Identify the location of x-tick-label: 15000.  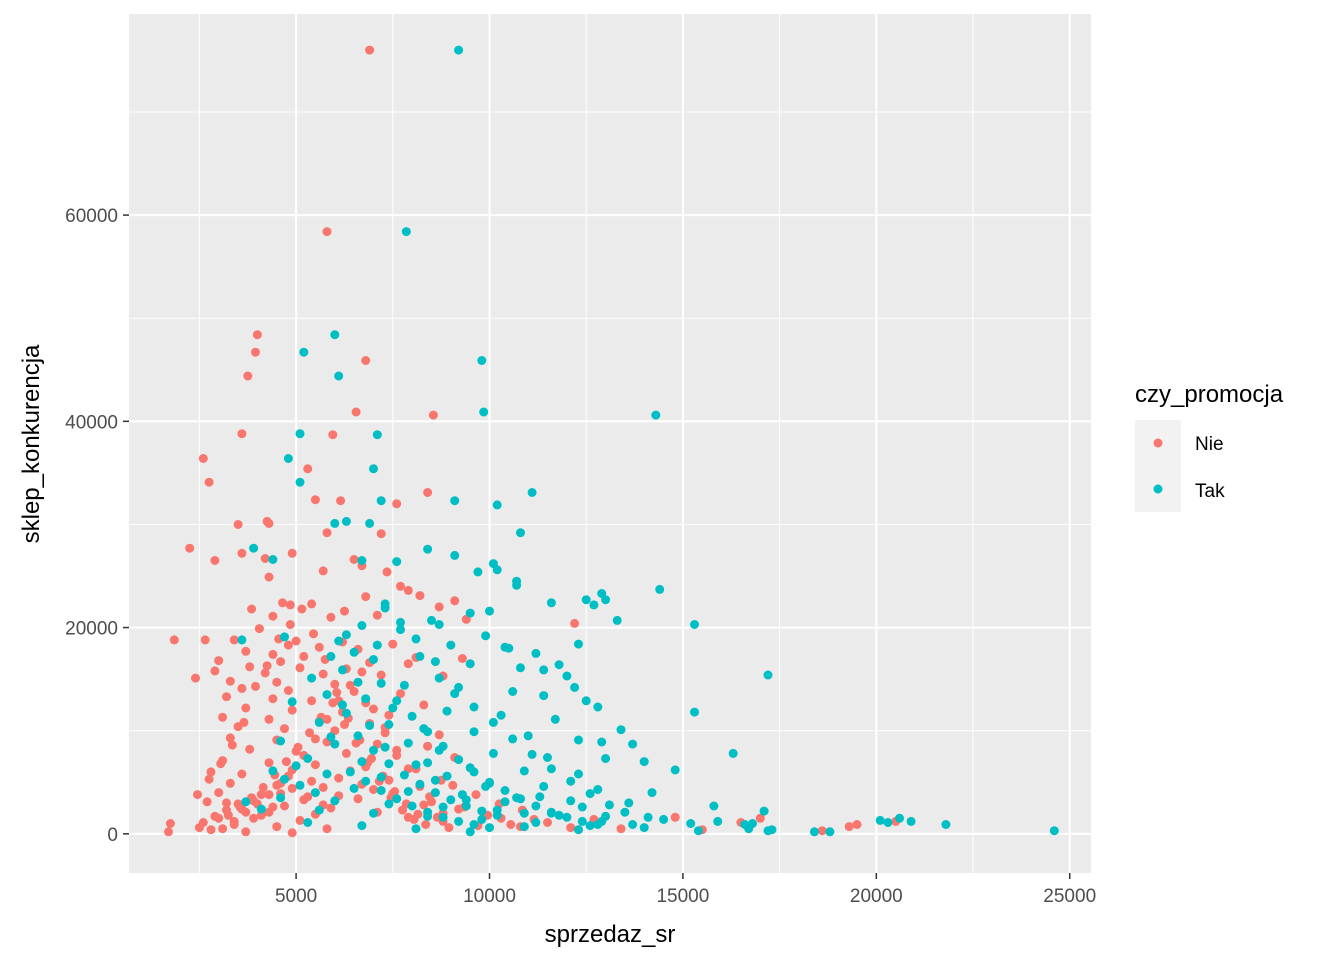
(682, 896).